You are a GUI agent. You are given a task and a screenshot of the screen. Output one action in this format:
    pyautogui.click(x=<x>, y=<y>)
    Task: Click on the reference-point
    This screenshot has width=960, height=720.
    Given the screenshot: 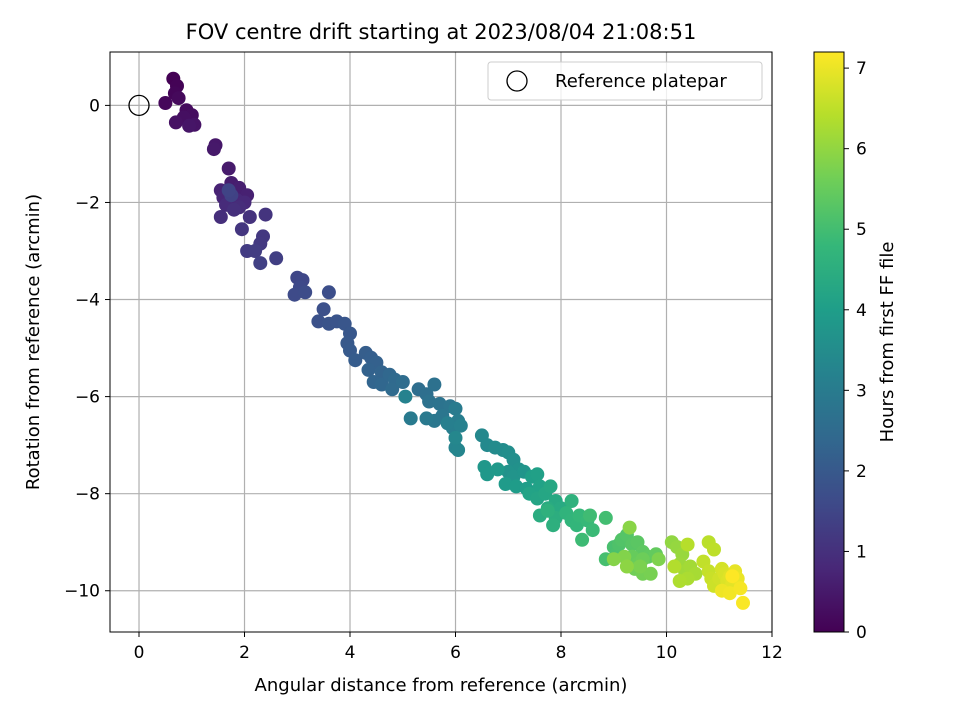 What is the action you would take?
    pyautogui.click(x=139, y=105)
    